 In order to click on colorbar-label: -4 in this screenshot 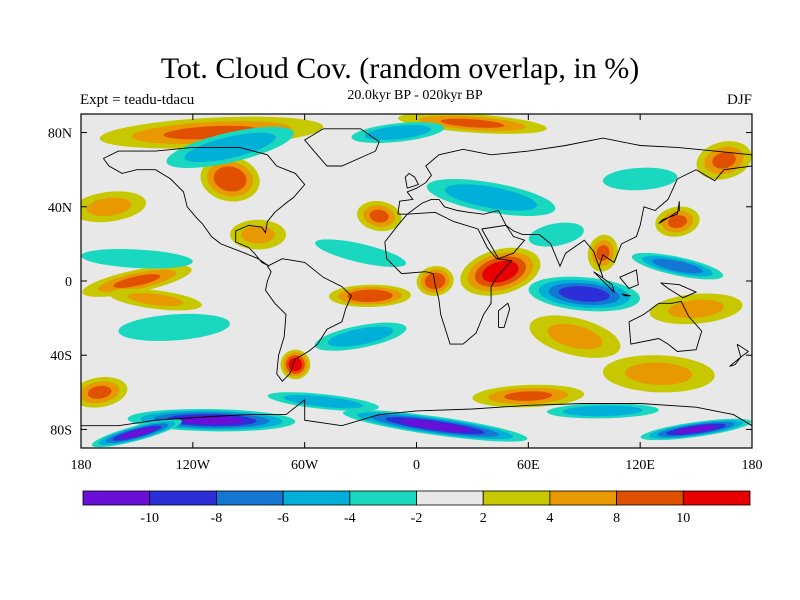, I will do `click(350, 518)`.